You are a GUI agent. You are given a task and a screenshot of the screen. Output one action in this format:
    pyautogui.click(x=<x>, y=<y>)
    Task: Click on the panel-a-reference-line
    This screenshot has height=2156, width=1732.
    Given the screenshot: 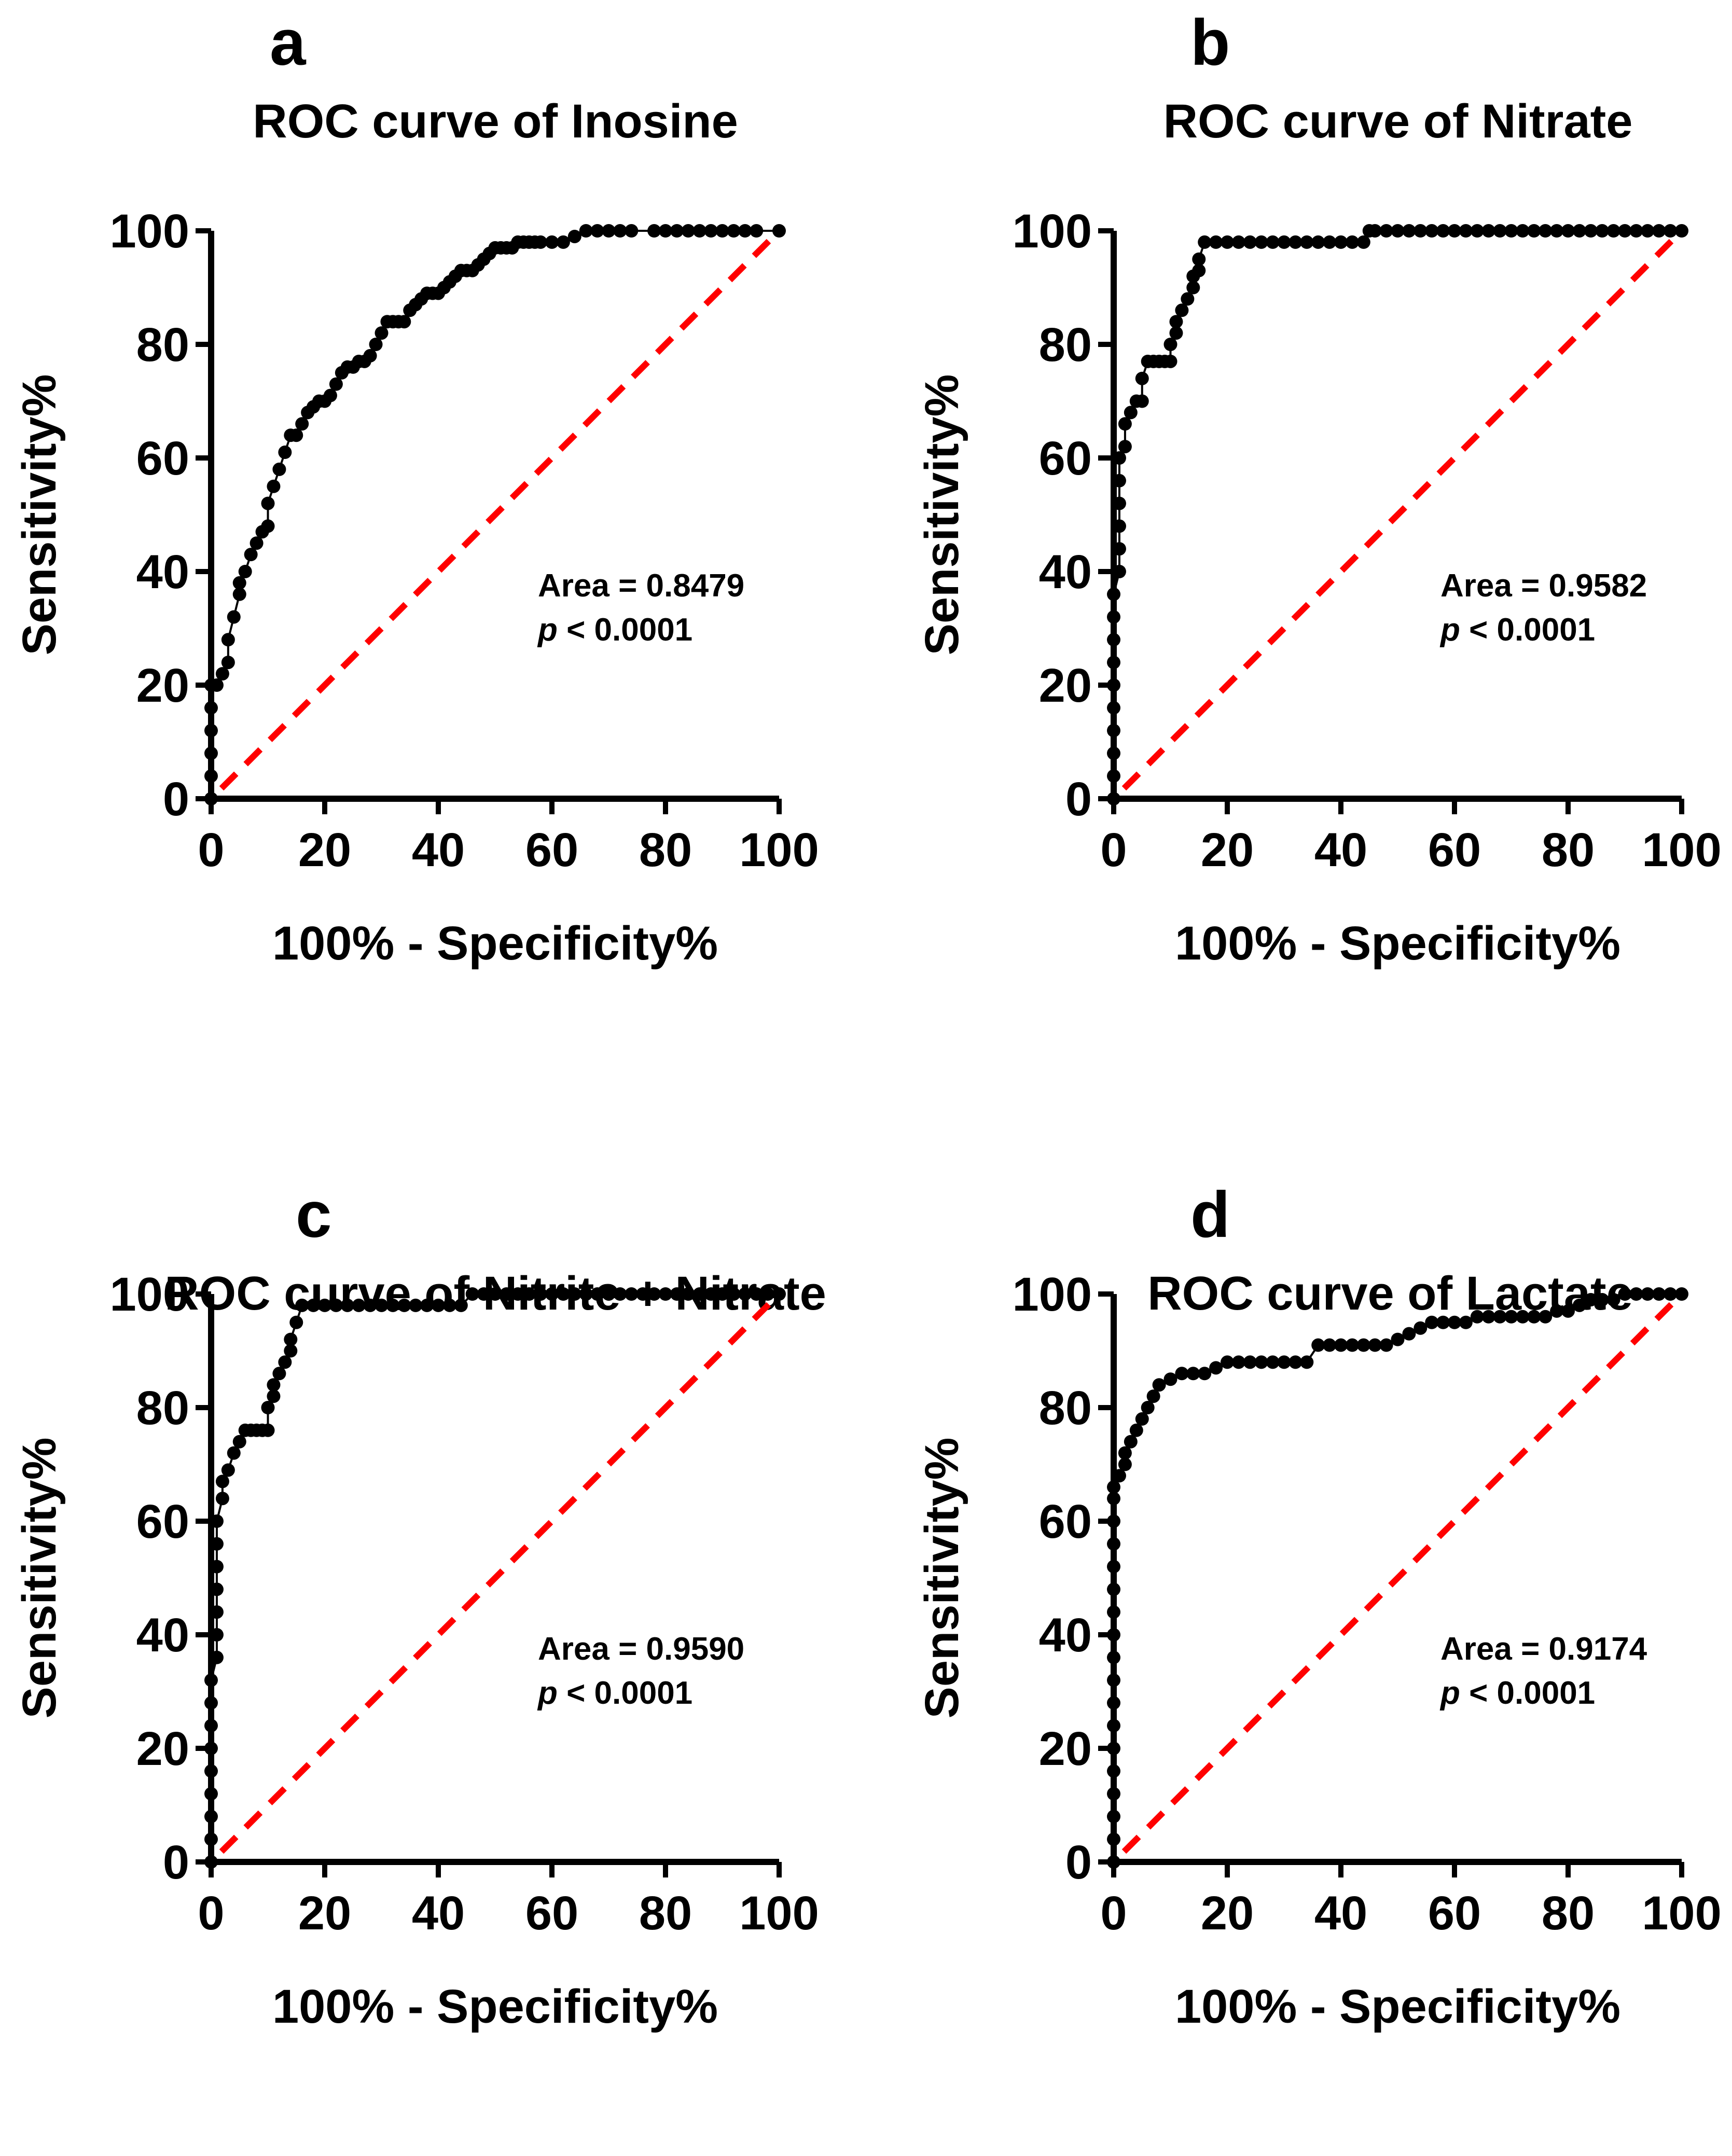 What is the action you would take?
    pyautogui.click(x=501, y=509)
    